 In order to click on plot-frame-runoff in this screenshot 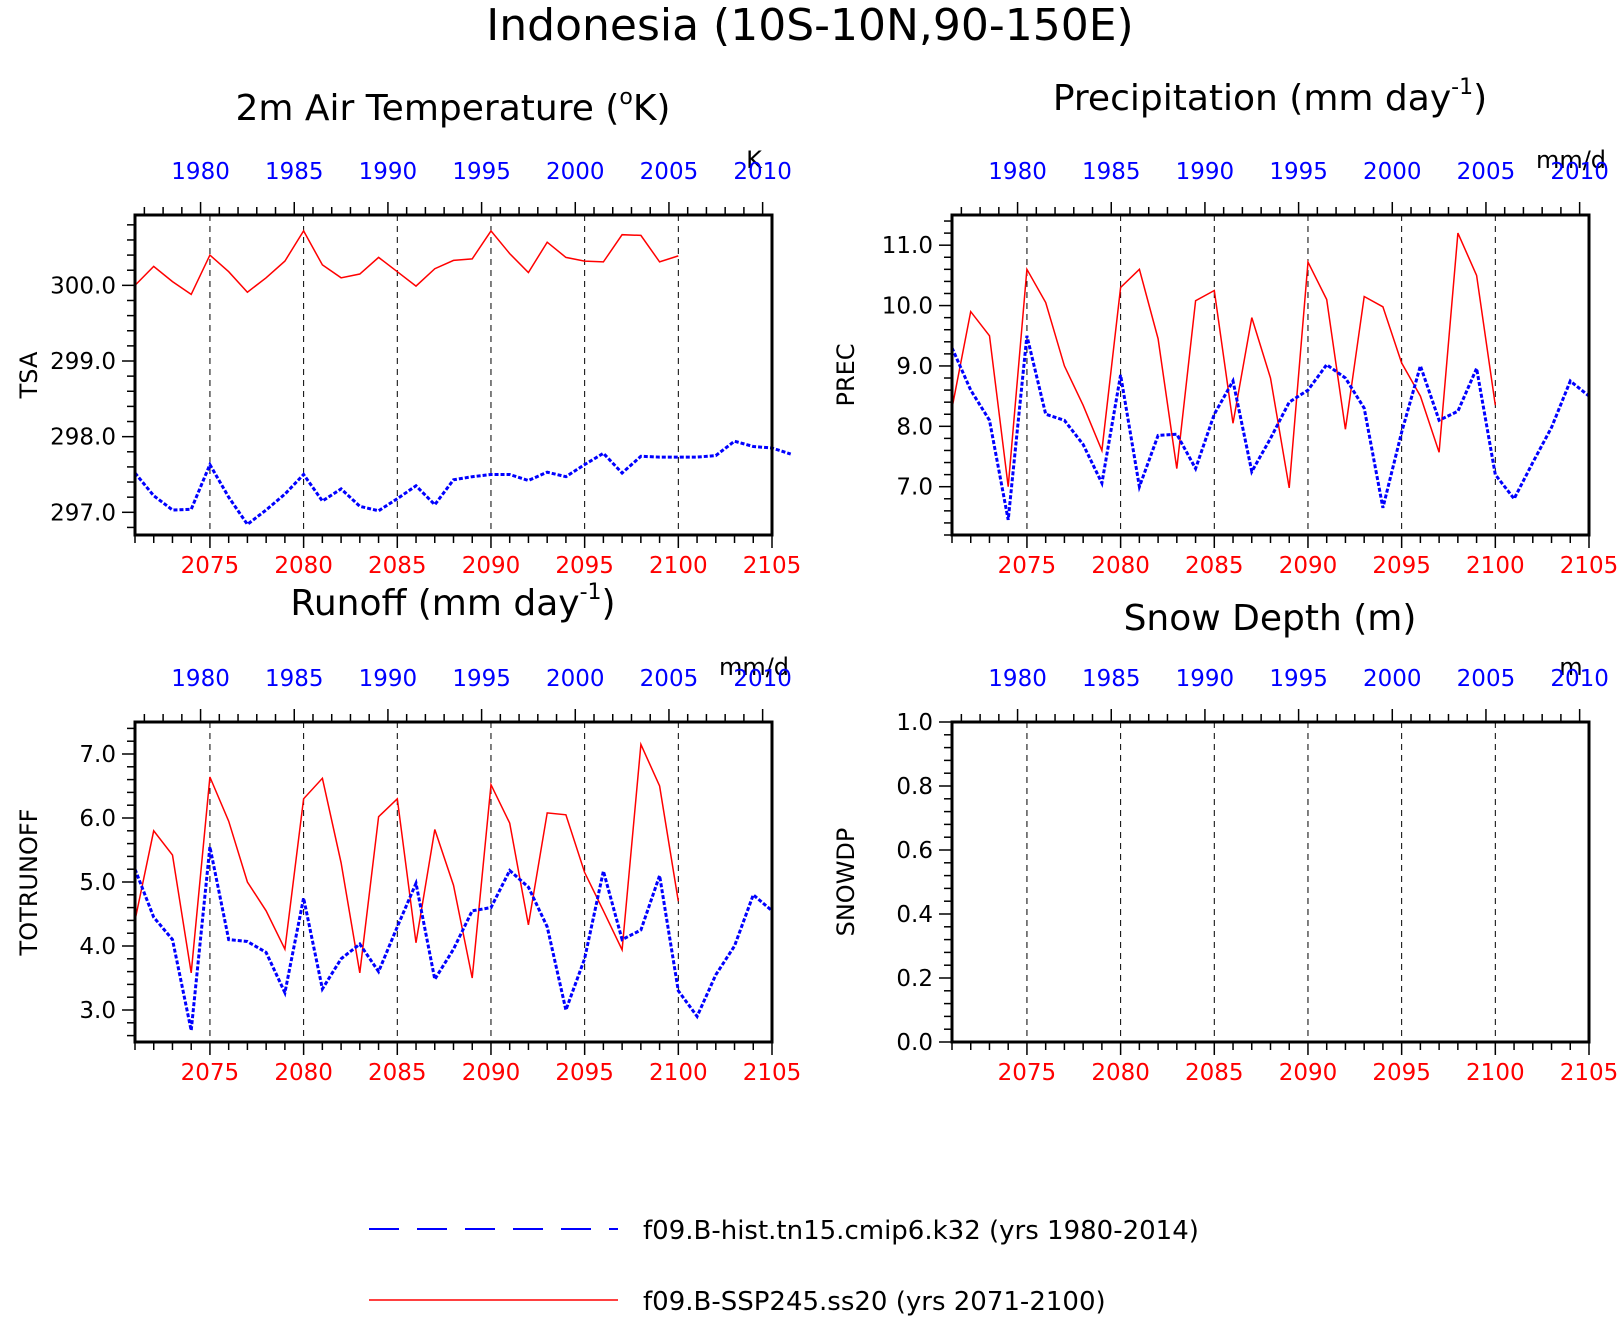, I will do `click(453, 882)`.